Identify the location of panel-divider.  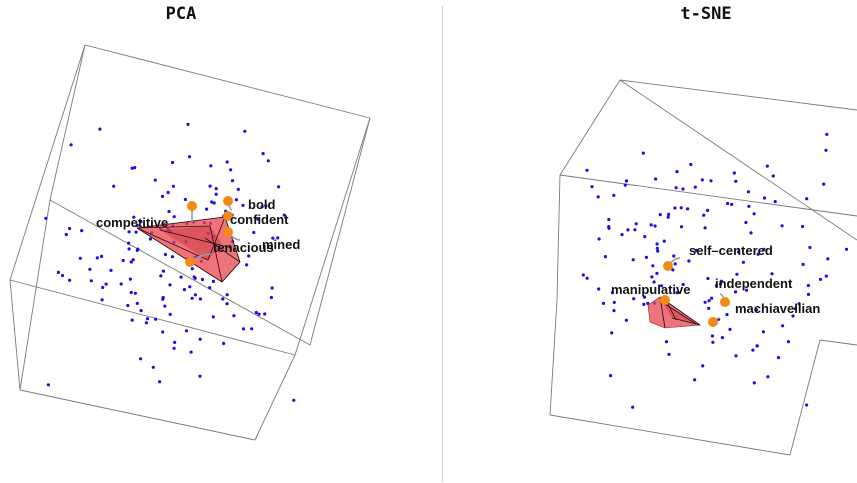
(442, 244).